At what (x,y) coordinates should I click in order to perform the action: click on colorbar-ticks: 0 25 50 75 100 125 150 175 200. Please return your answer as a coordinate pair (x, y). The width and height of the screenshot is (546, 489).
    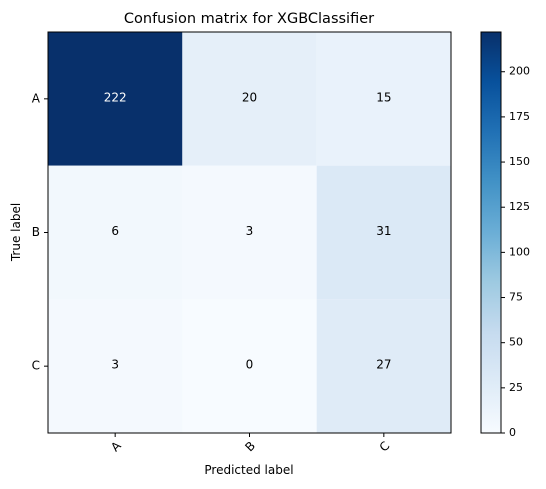
    Looking at the image, I should click on (515, 252).